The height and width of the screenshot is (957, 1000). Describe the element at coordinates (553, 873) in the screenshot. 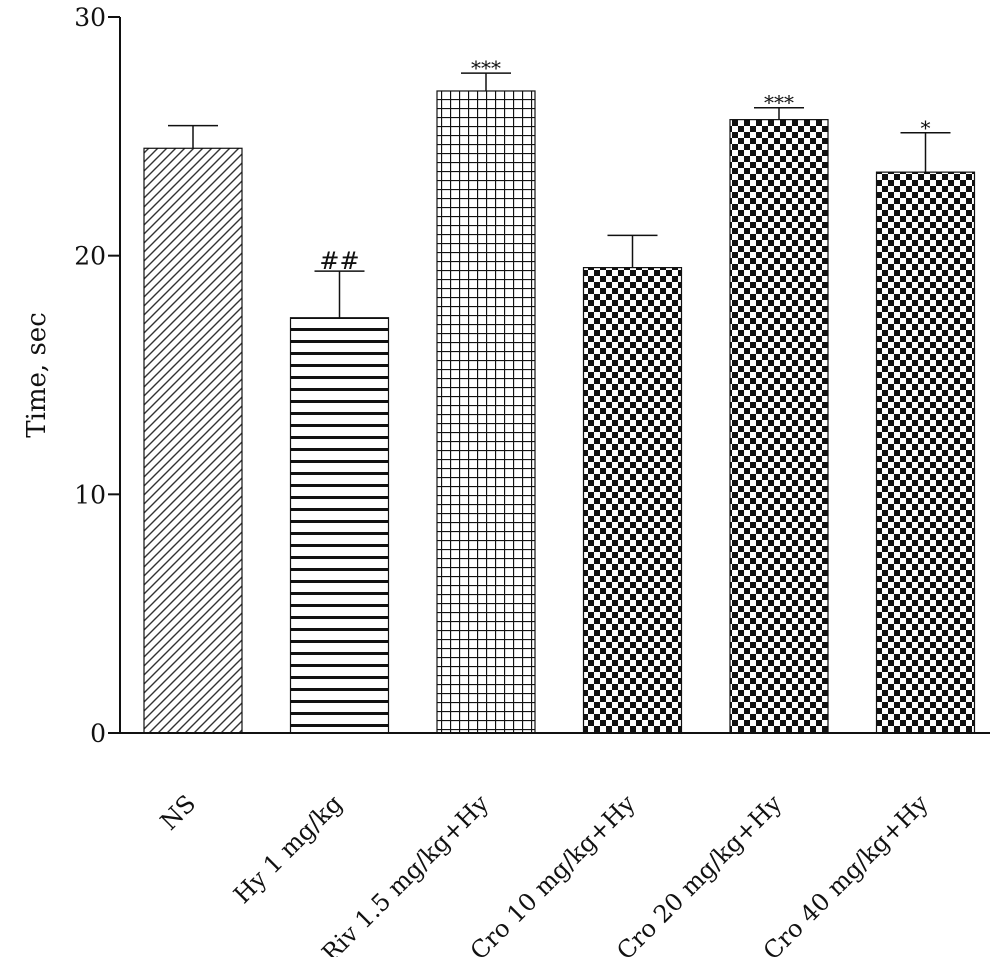

I see `x-tick-label: Cro 10 mg/kg+Hy` at that location.